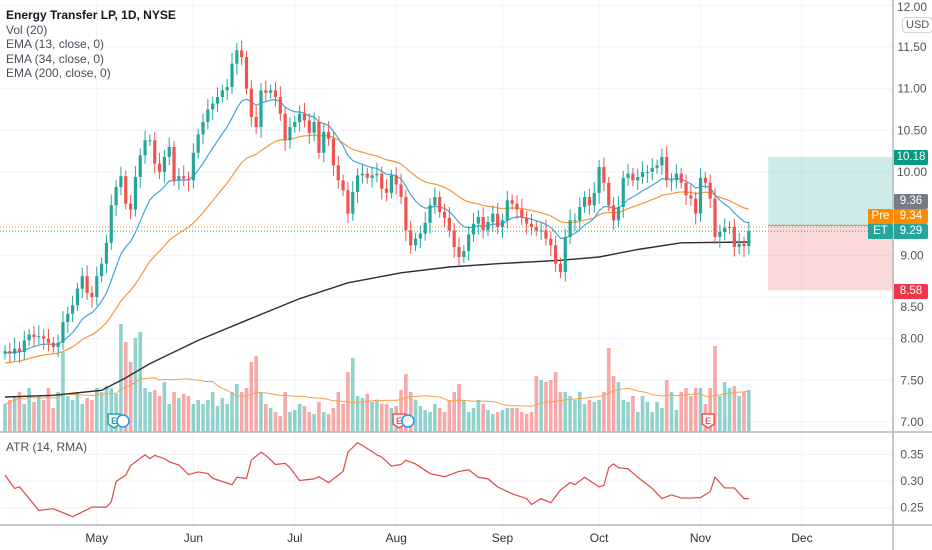  I want to click on symbol-title: Energy Transfer LP, 1D, NYSE, so click(91, 15).